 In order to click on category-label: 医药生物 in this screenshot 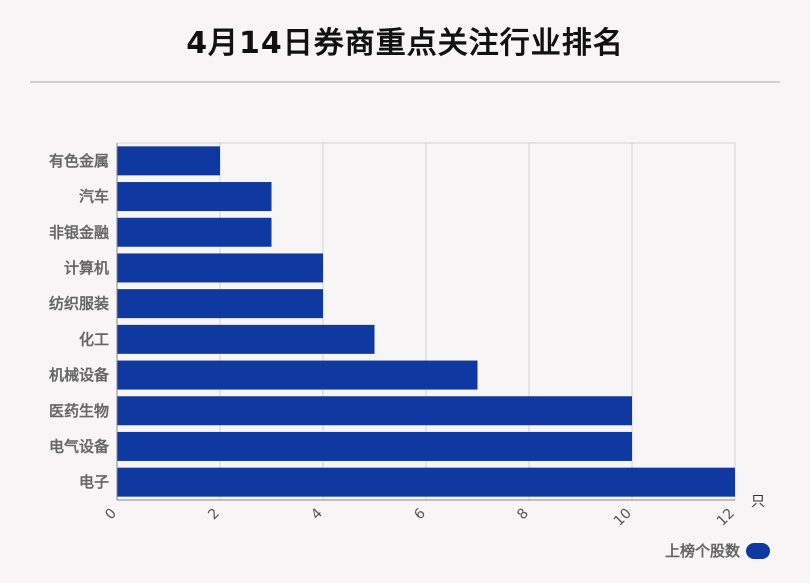, I will do `click(79, 411)`.